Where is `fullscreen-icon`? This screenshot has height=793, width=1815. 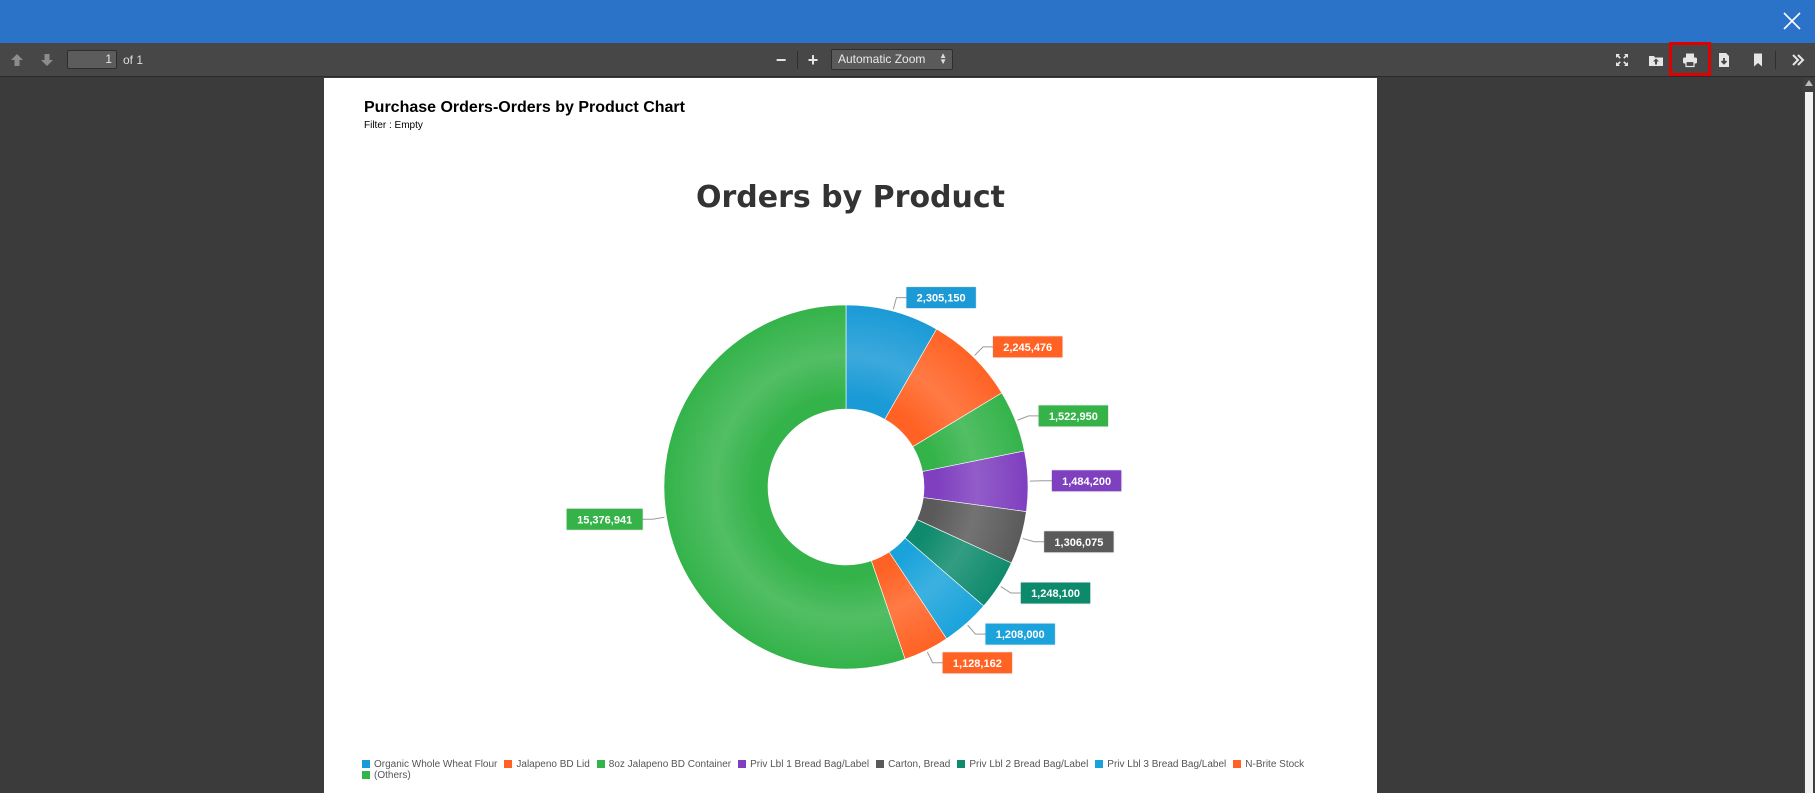
fullscreen-icon is located at coordinates (1622, 60).